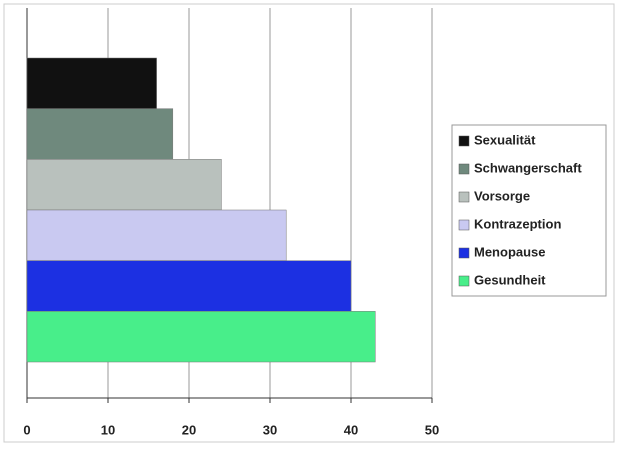 The height and width of the screenshot is (453, 621). I want to click on x-tick-label: 30, so click(270, 429).